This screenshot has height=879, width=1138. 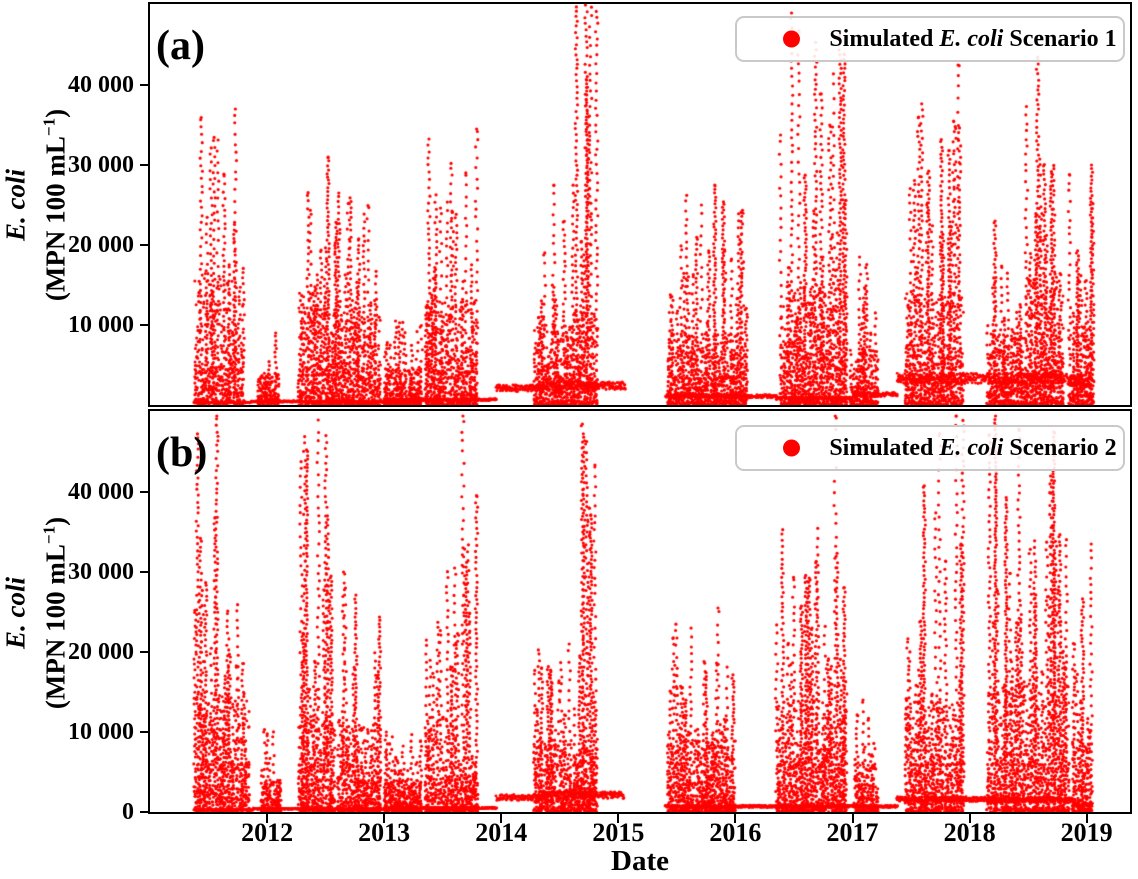 I want to click on y-axis-title-b: E. coli (MPN 100 mL−1), so click(x=36, y=613).